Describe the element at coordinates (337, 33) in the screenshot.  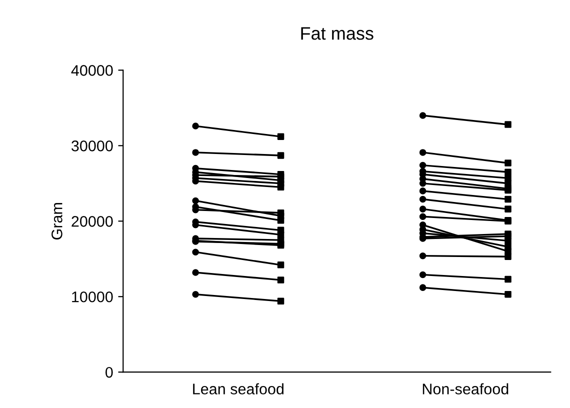
I see `chart-title: Fat mass` at that location.